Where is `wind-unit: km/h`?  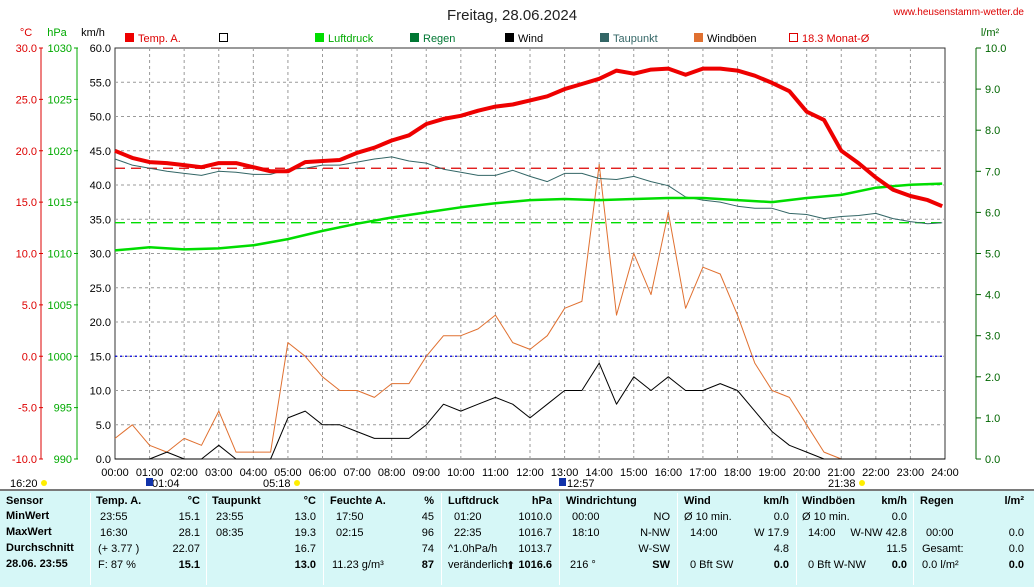
wind-unit: km/h is located at coordinates (776, 501).